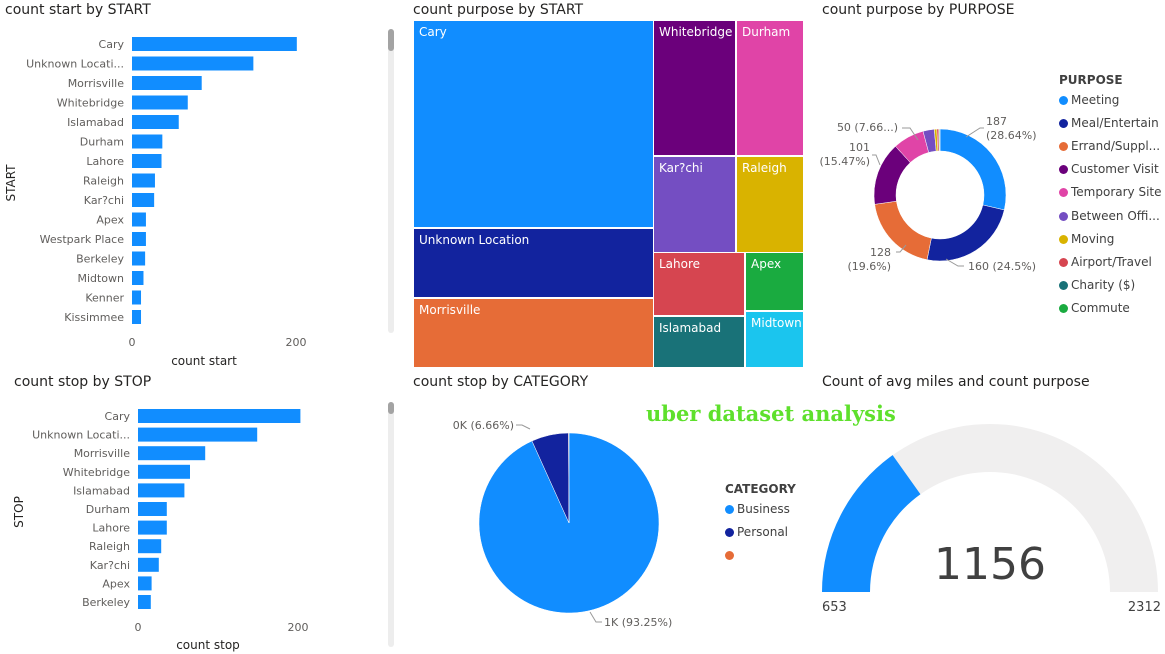 The width and height of the screenshot is (1165, 654). Describe the element at coordinates (1094, 308) in the screenshot. I see `legend-item: Commute` at that location.